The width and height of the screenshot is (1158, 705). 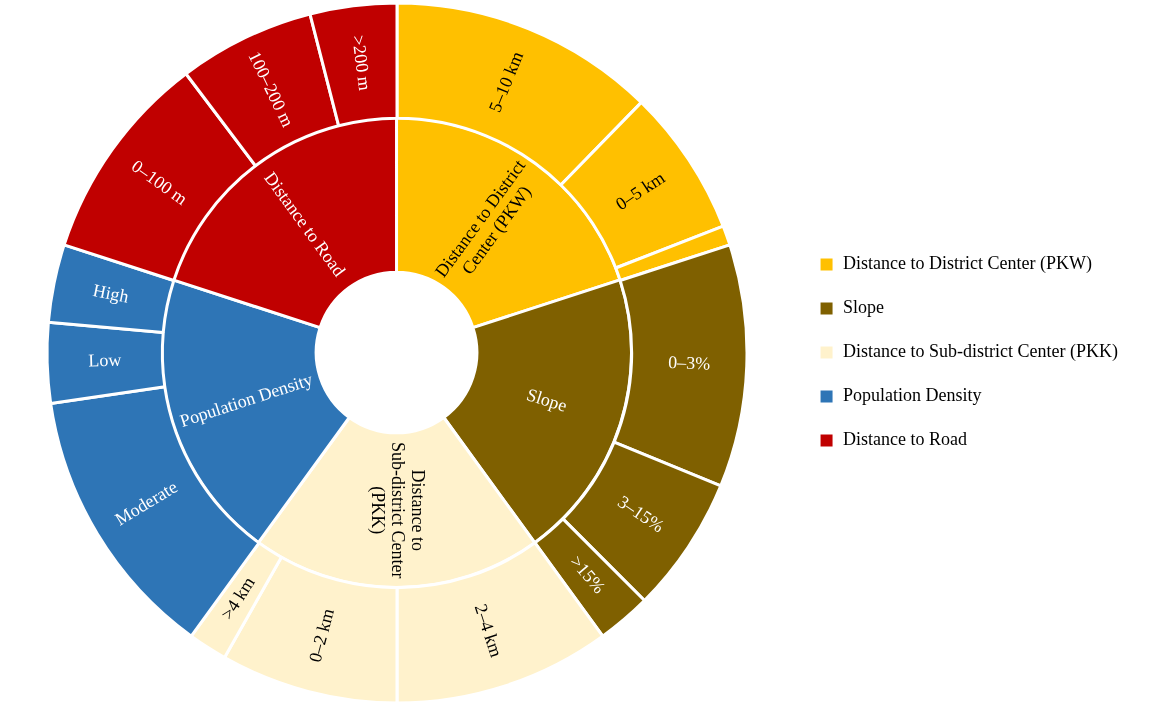 What do you see at coordinates (237, 597) in the screenshot?
I see `slice-label: >4 km` at bounding box center [237, 597].